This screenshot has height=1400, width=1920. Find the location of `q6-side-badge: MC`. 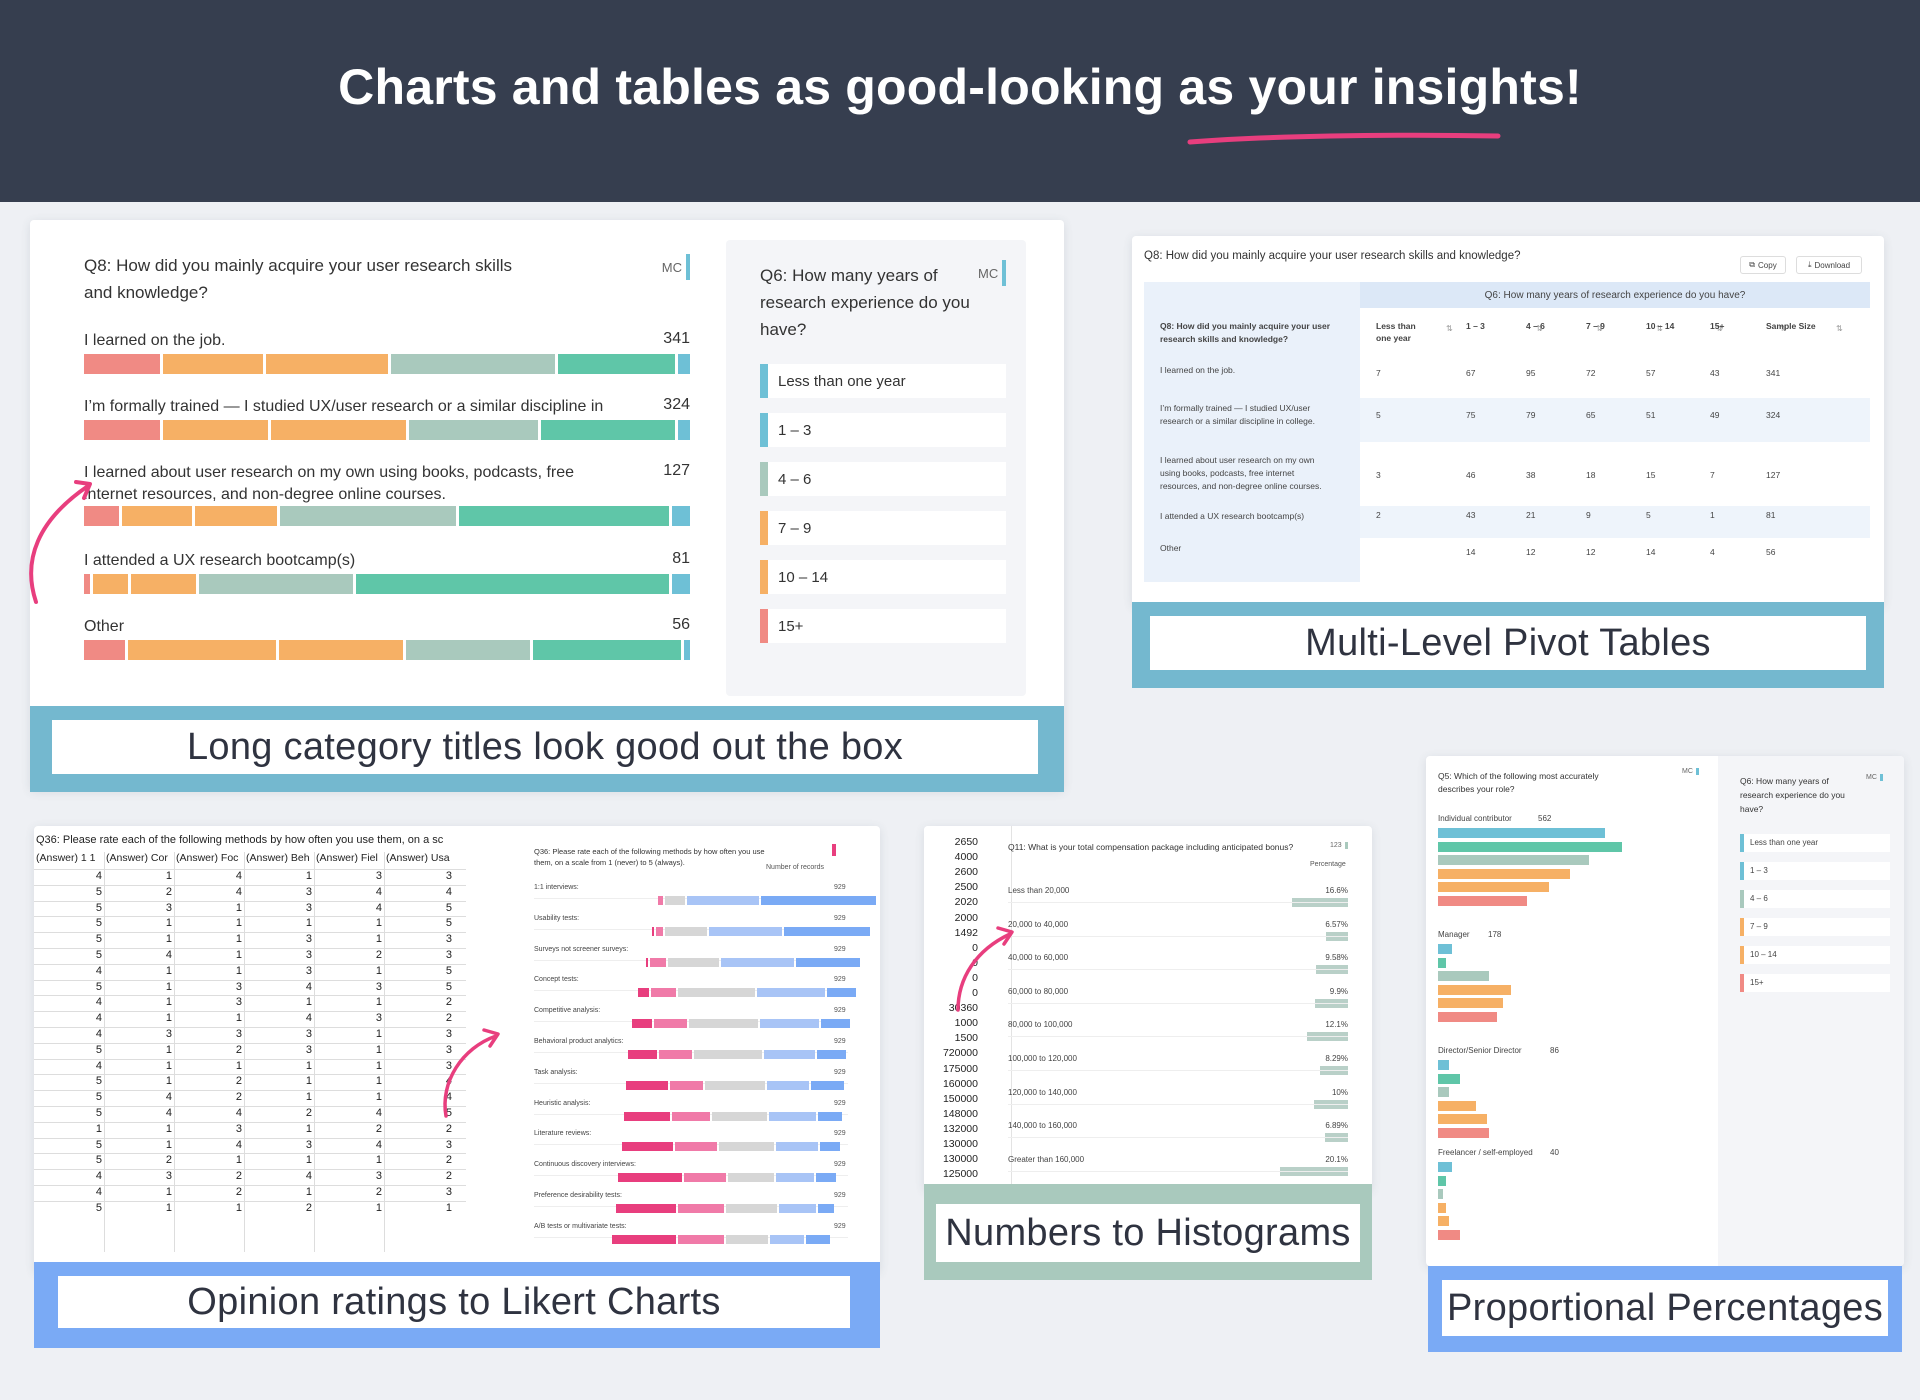

q6-side-badge: MC is located at coordinates (1874, 777).